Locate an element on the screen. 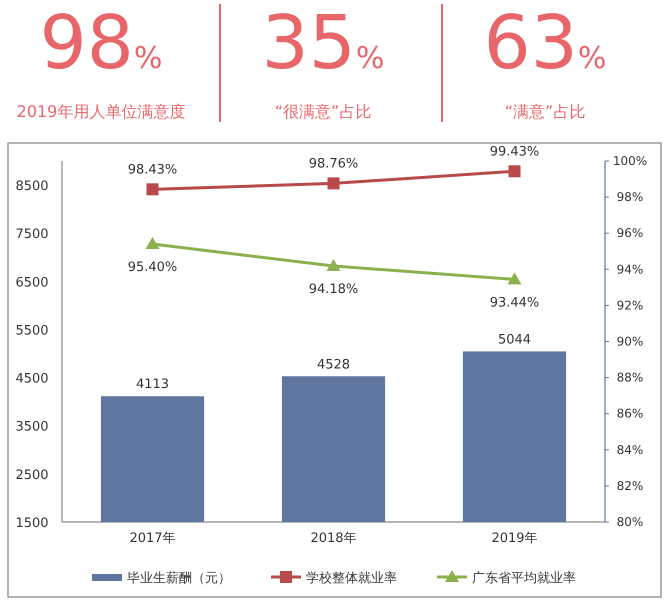  y2-tick-label: 88% is located at coordinates (630, 377).